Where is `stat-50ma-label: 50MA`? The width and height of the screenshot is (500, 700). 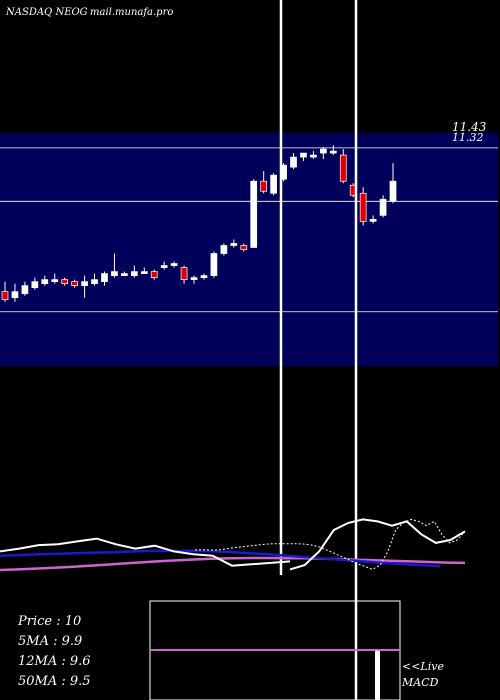 stat-50ma-label: 50MA is located at coordinates (38, 681).